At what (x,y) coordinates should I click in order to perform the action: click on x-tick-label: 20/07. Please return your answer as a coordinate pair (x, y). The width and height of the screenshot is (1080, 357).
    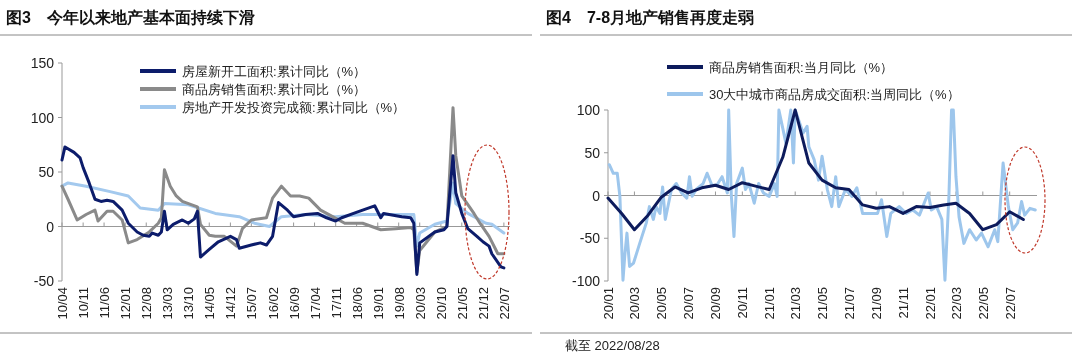
    Looking at the image, I should click on (689, 303).